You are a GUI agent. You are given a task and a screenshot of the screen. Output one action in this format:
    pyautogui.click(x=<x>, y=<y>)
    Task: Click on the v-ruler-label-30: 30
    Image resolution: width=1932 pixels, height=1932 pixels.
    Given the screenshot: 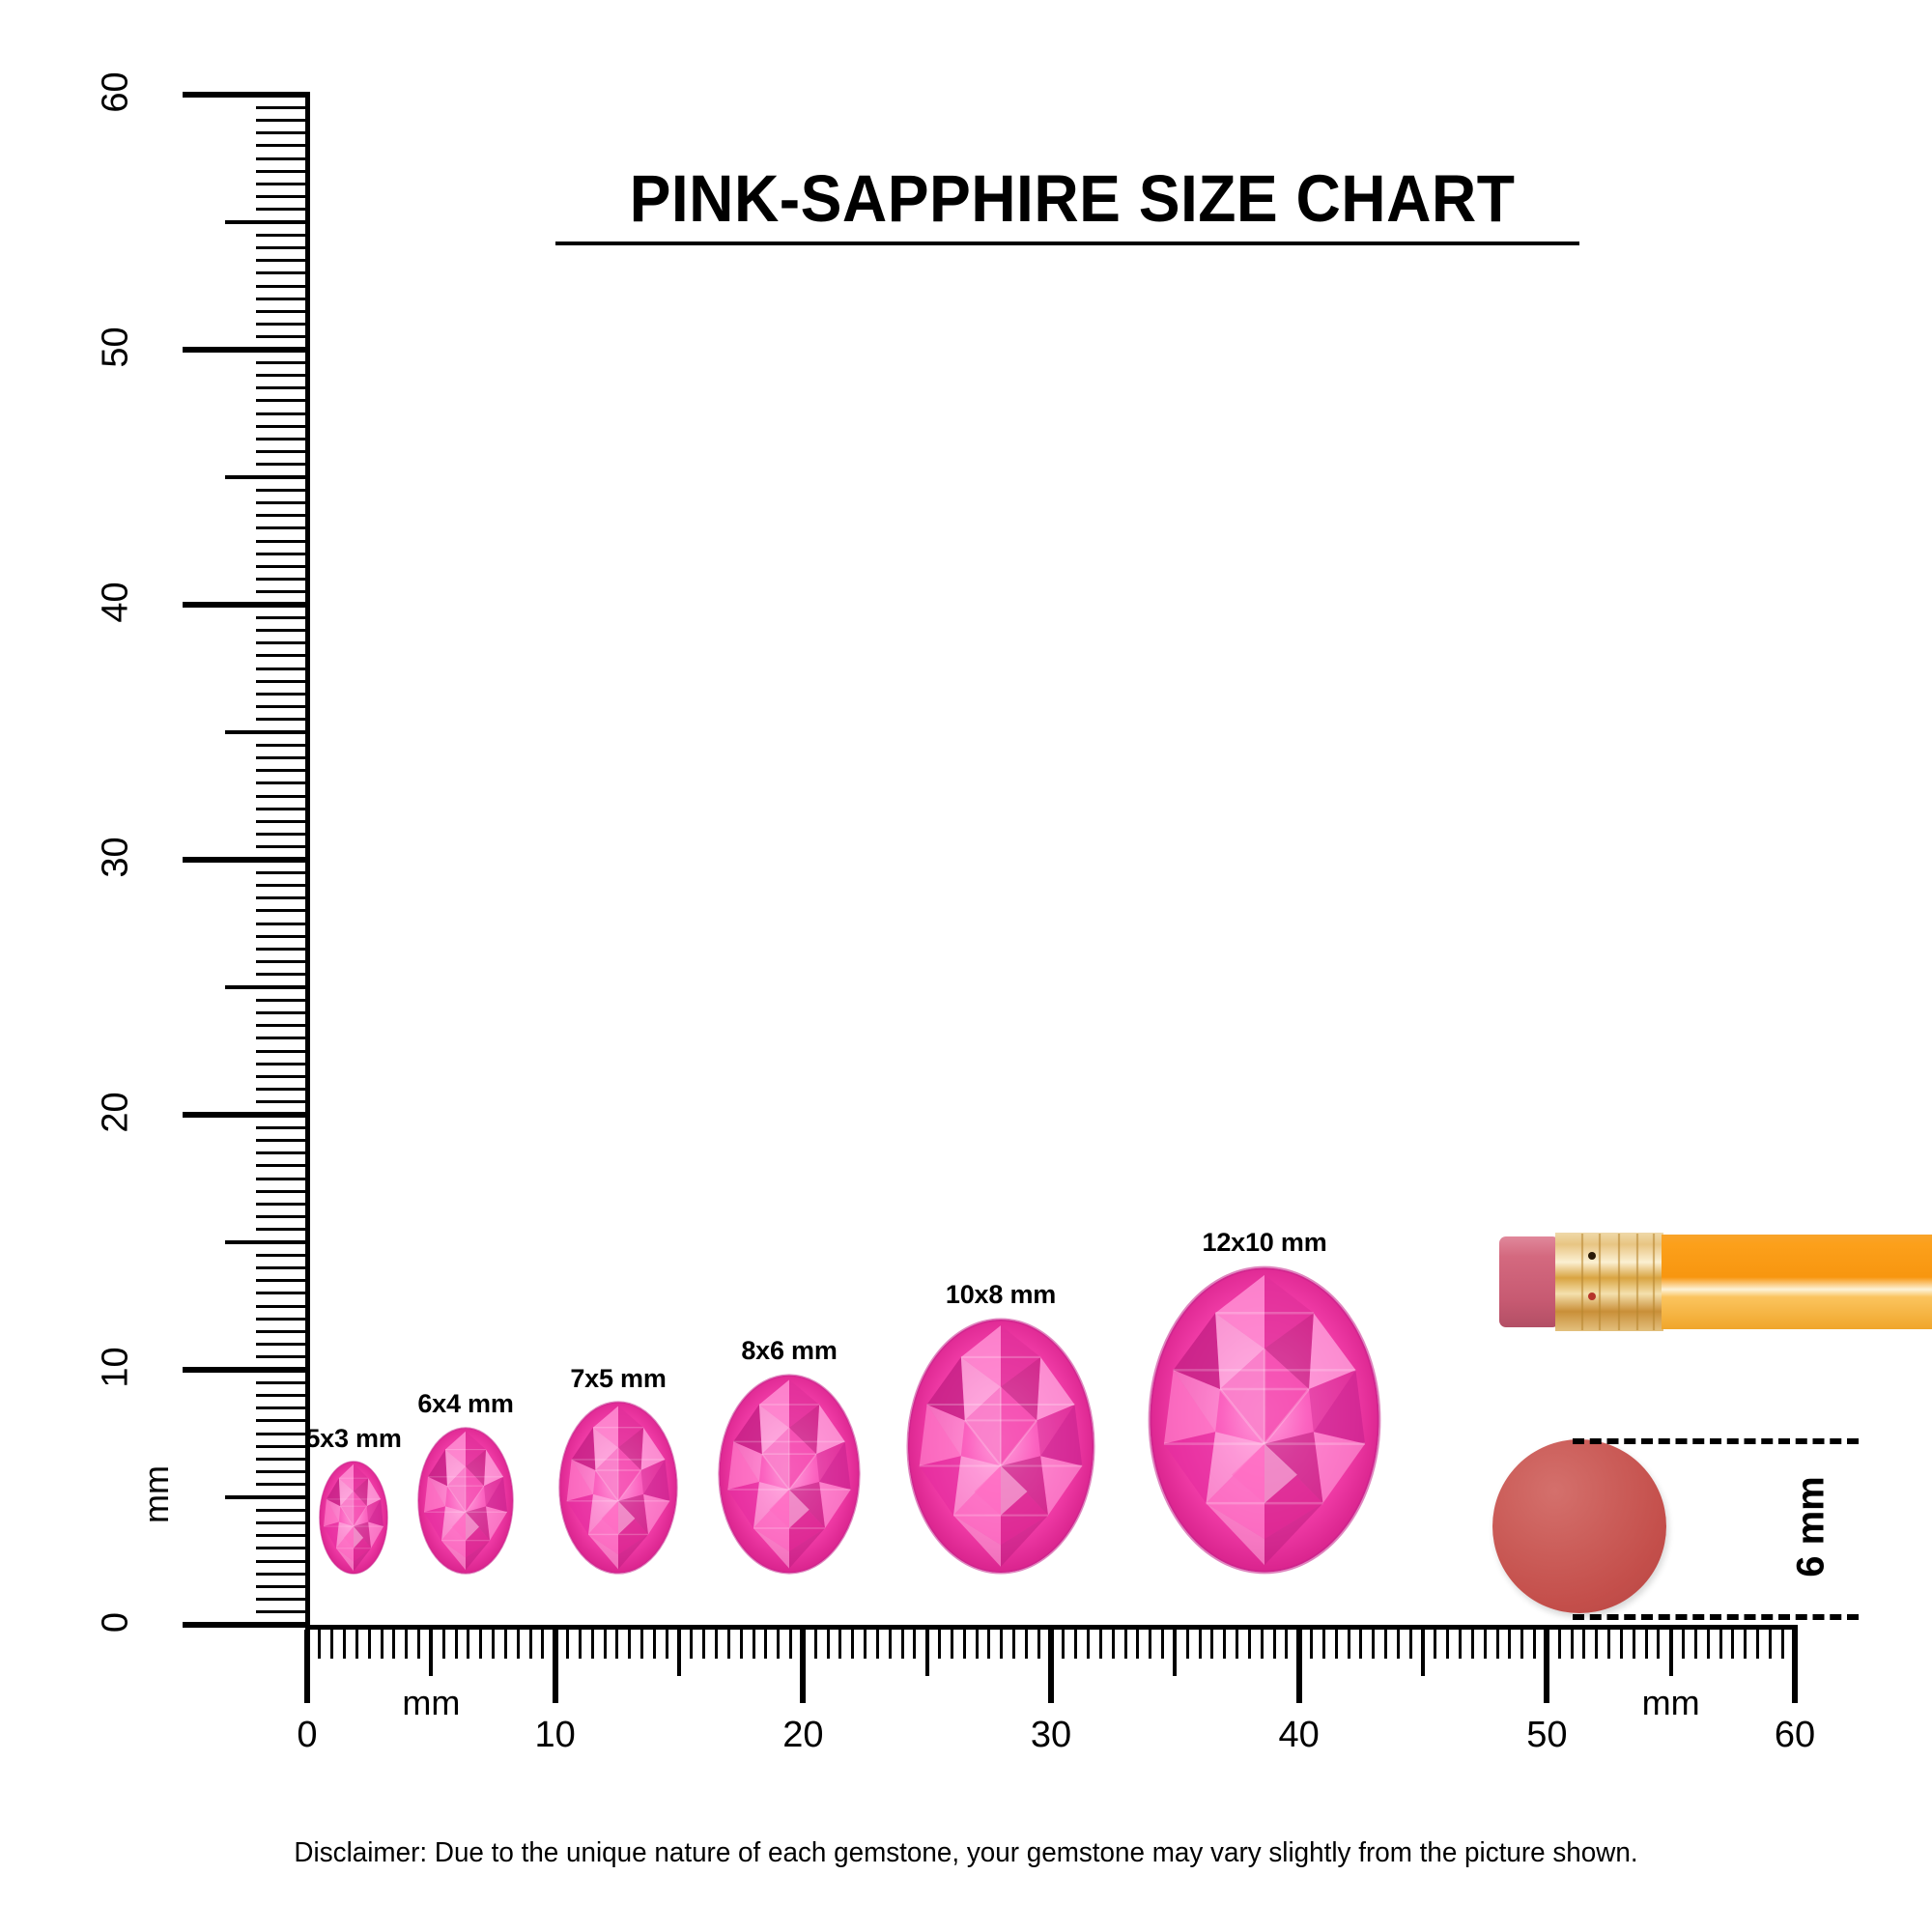 What is the action you would take?
    pyautogui.click(x=115, y=857)
    